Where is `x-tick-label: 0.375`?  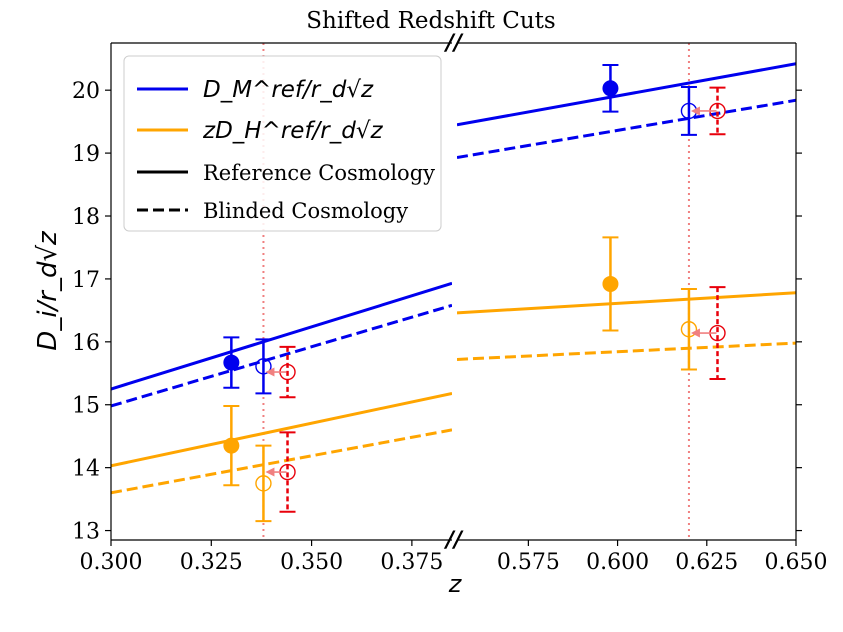
x-tick-label: 0.375 is located at coordinates (411, 562).